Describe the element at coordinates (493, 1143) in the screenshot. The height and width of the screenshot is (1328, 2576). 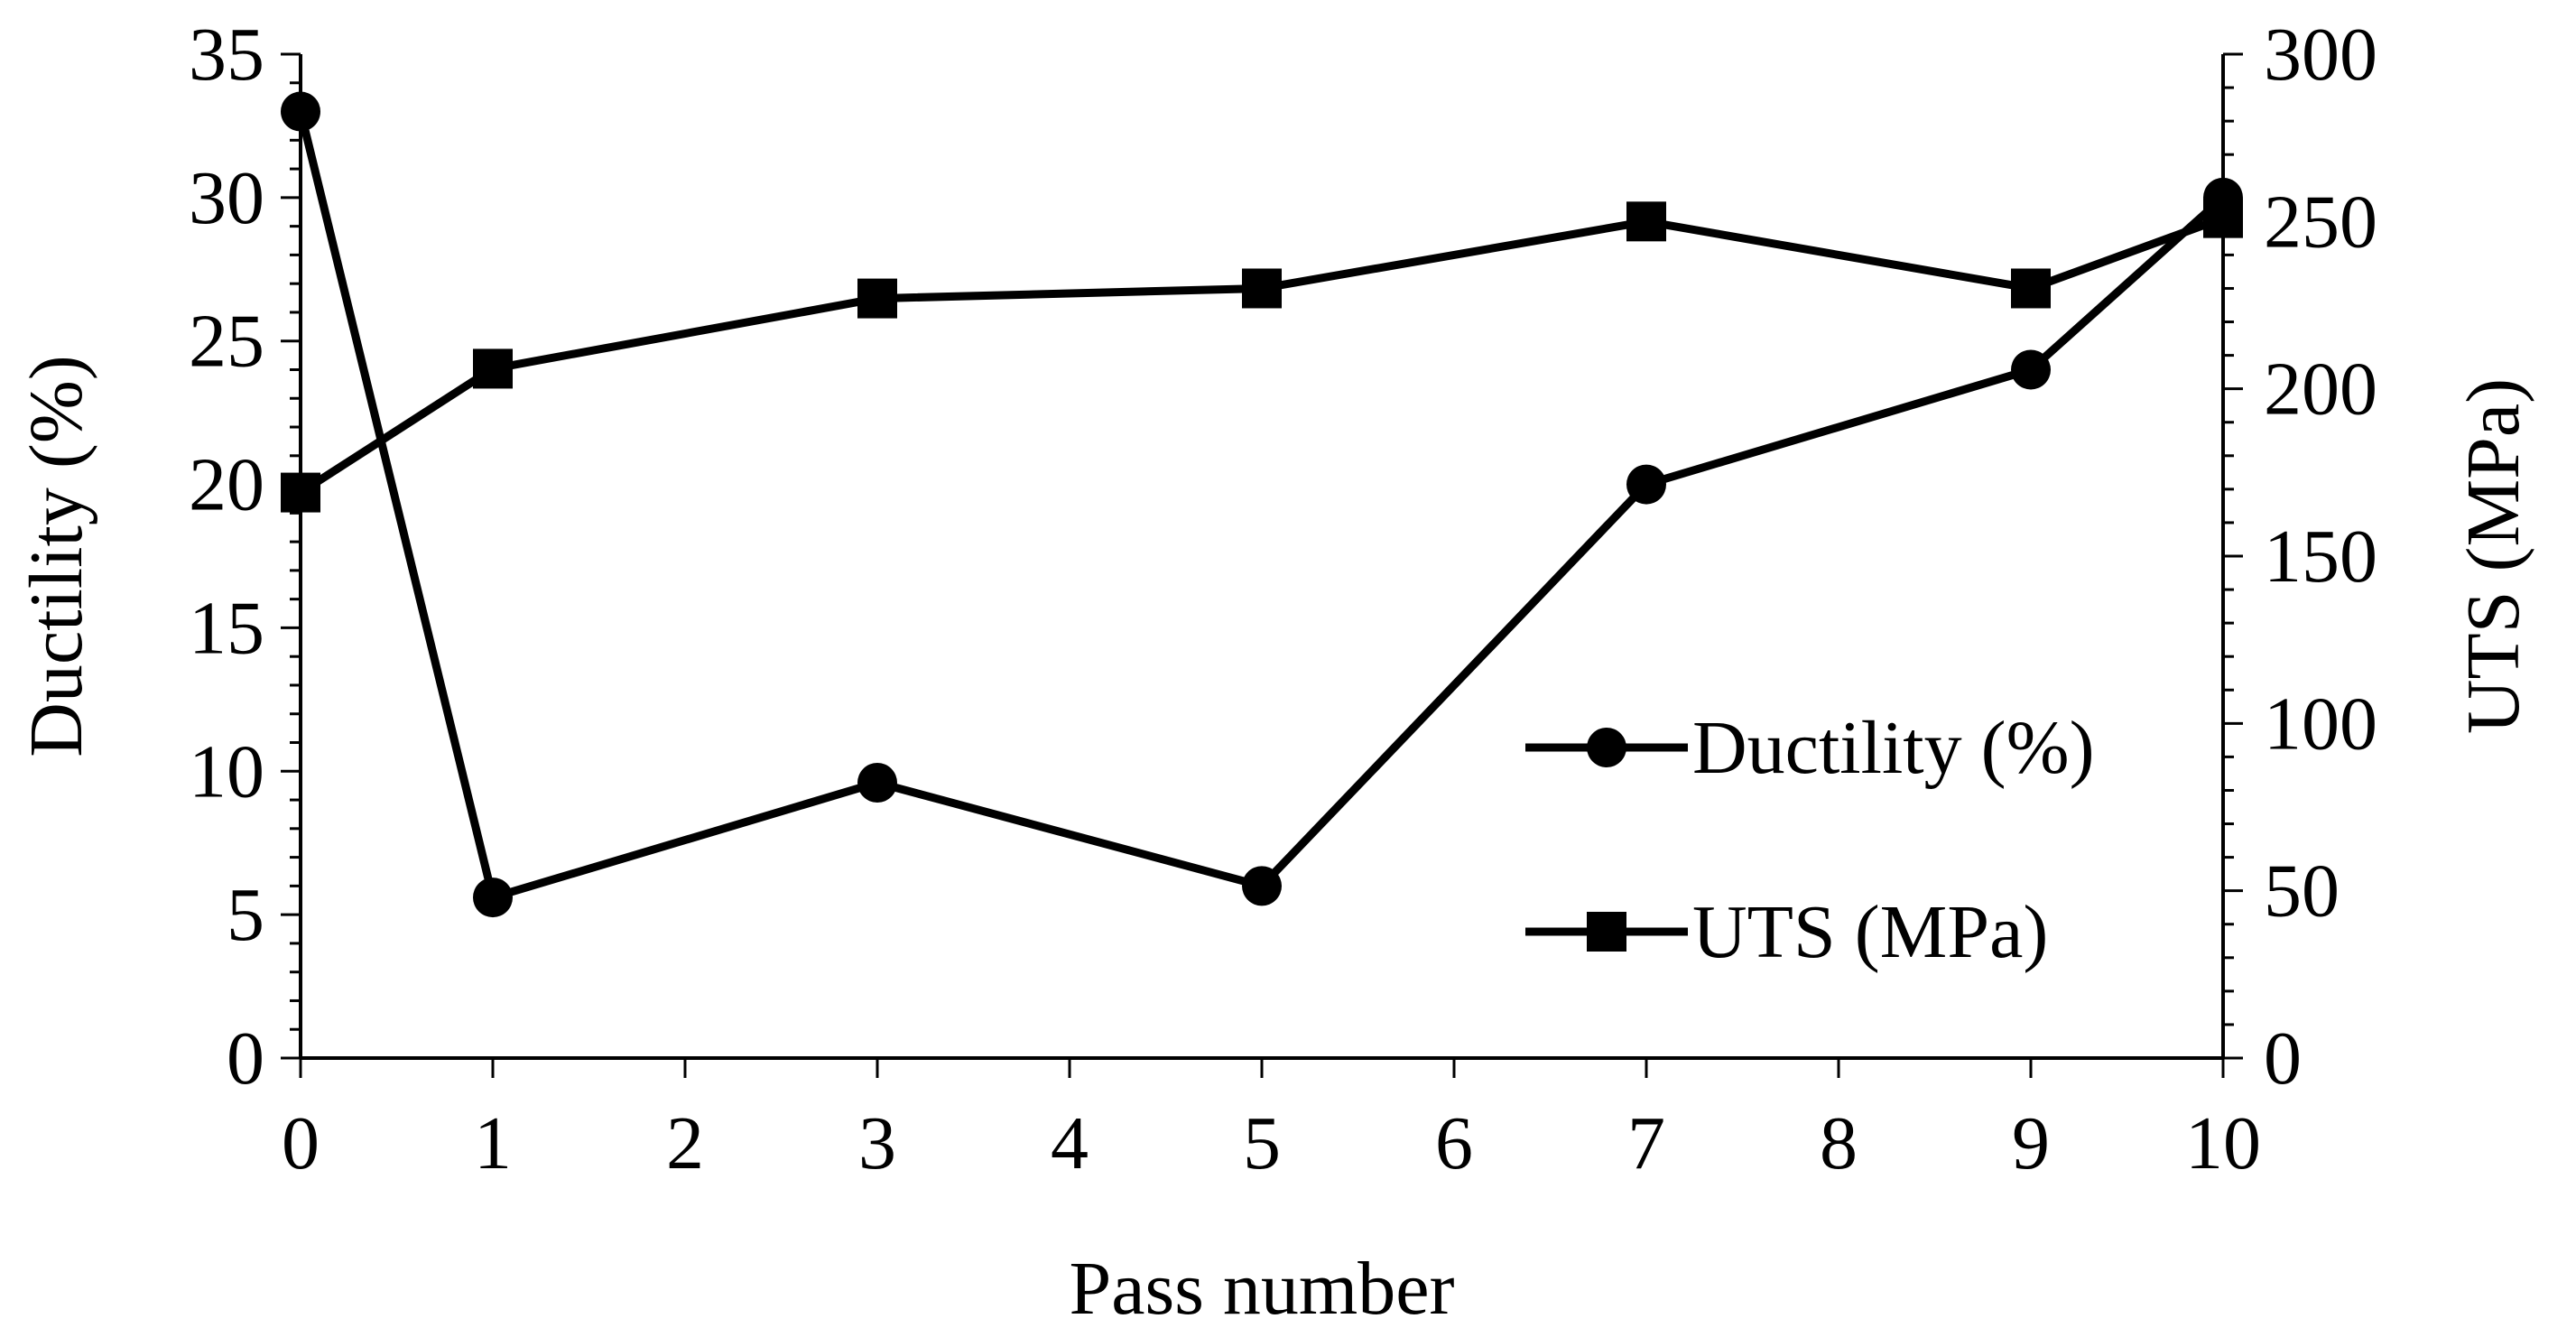
I see `x-tick-label: 1` at that location.